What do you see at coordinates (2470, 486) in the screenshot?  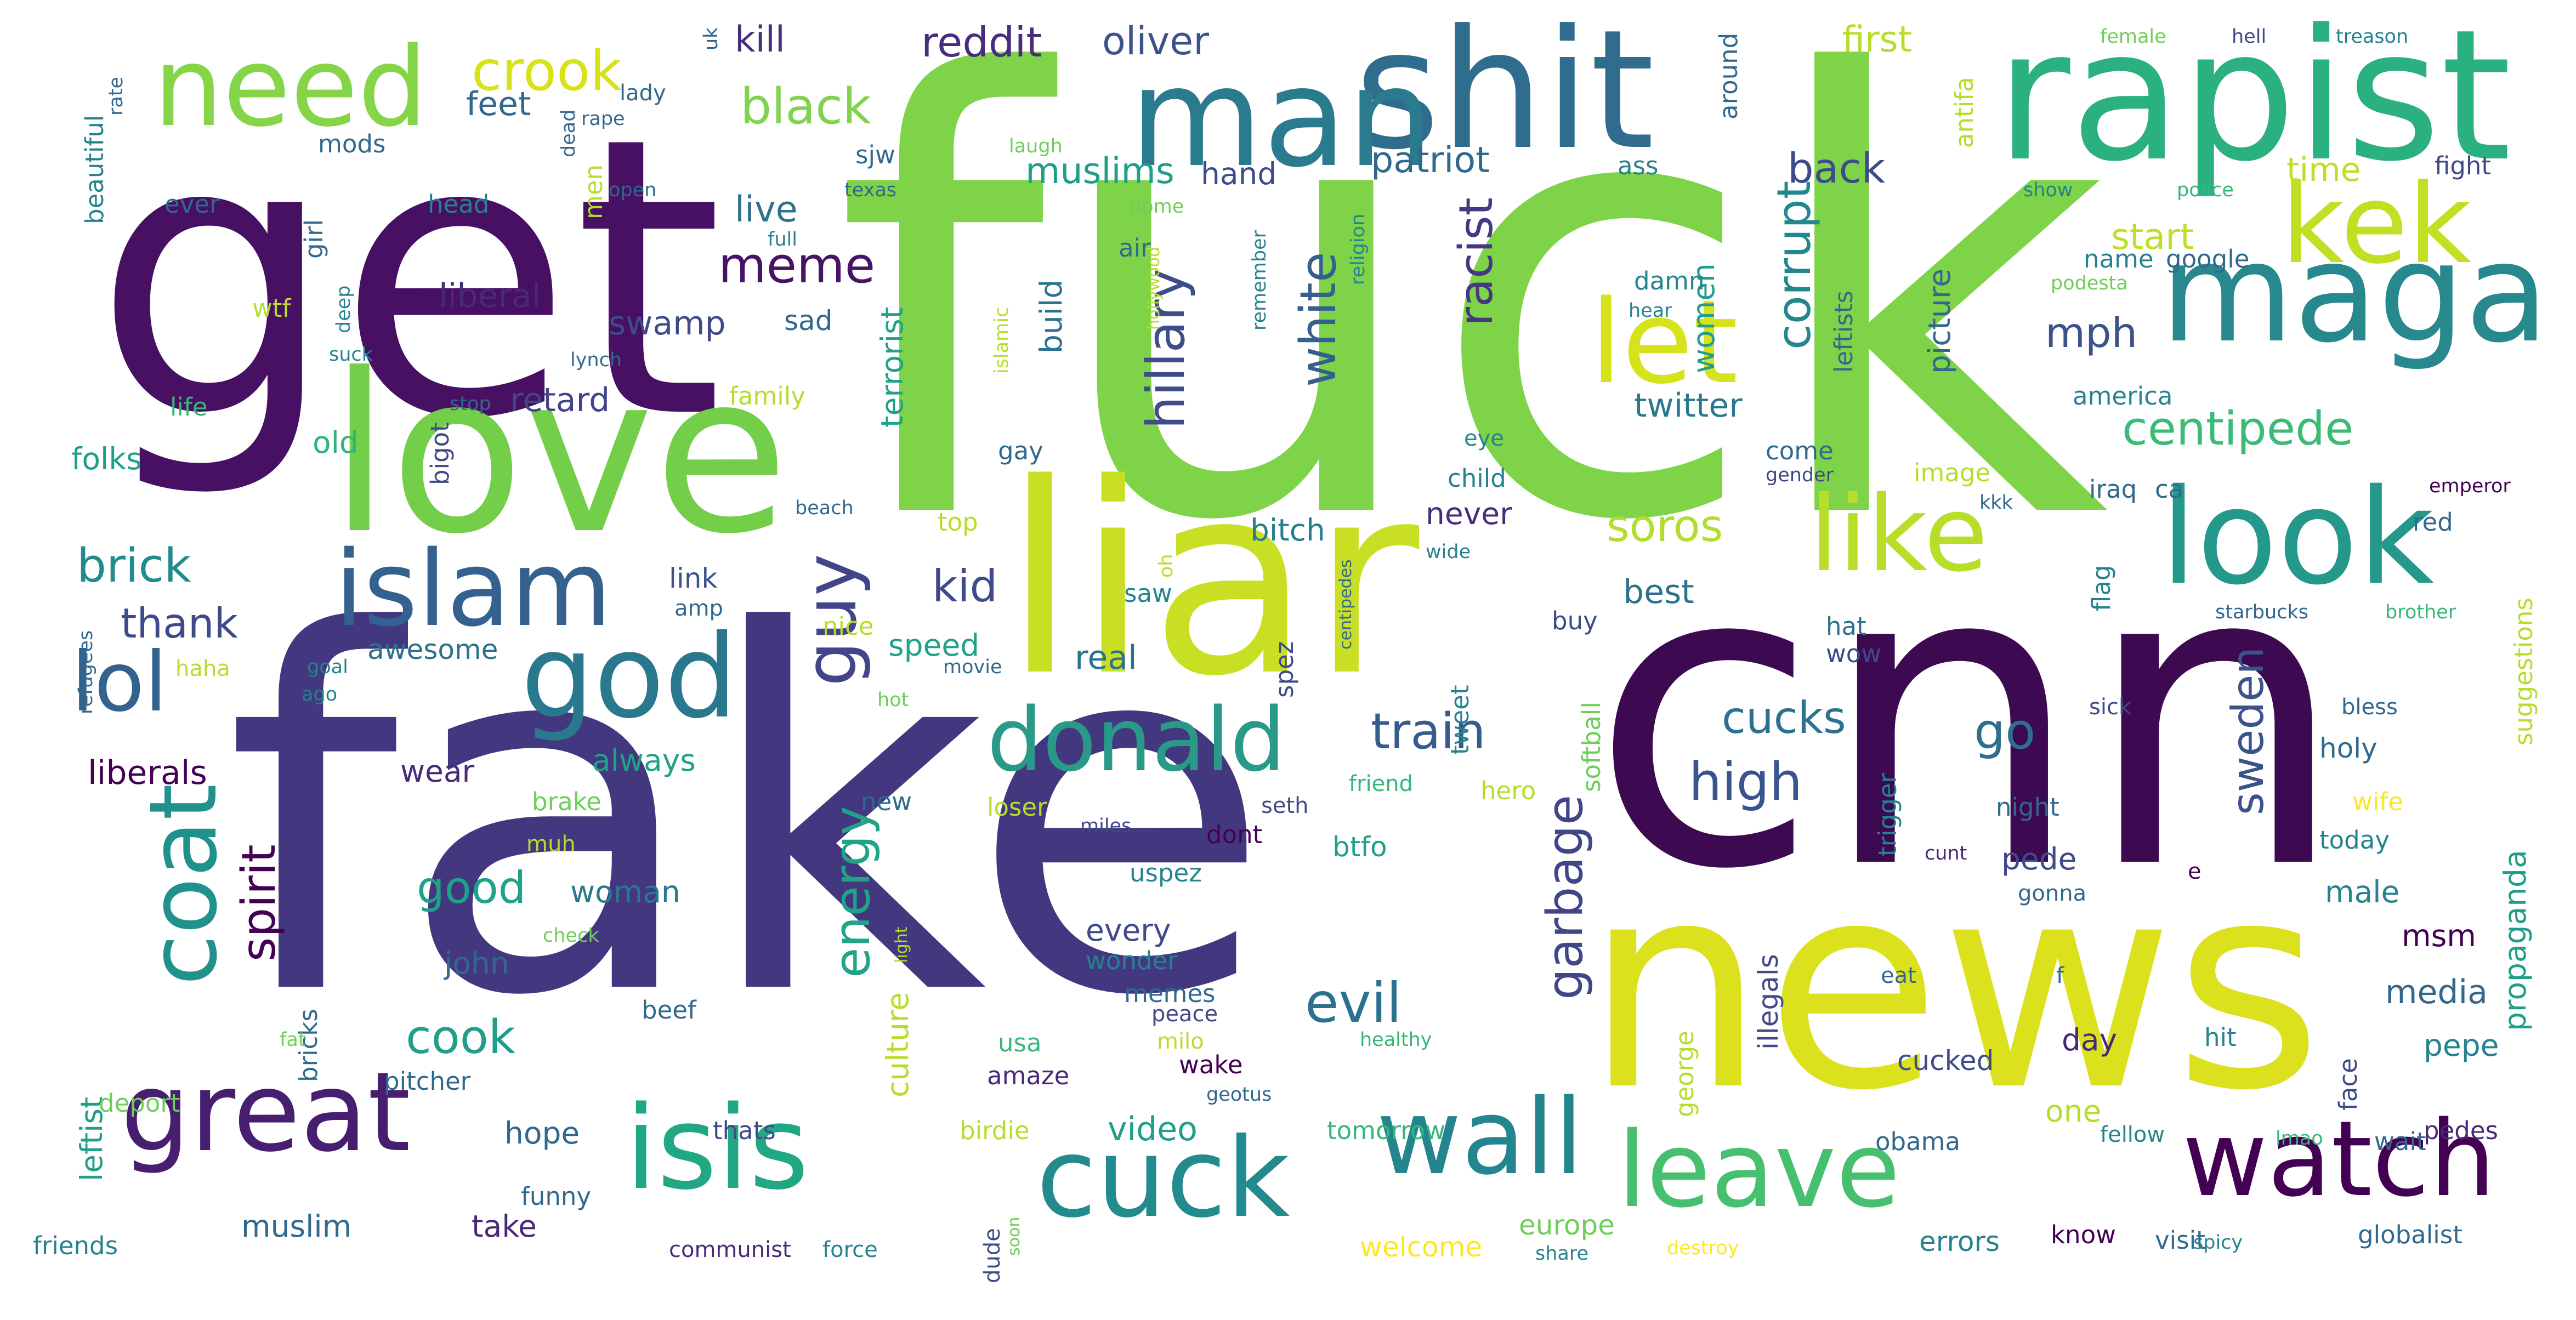 I see `cloud-word-emperor: emperor` at bounding box center [2470, 486].